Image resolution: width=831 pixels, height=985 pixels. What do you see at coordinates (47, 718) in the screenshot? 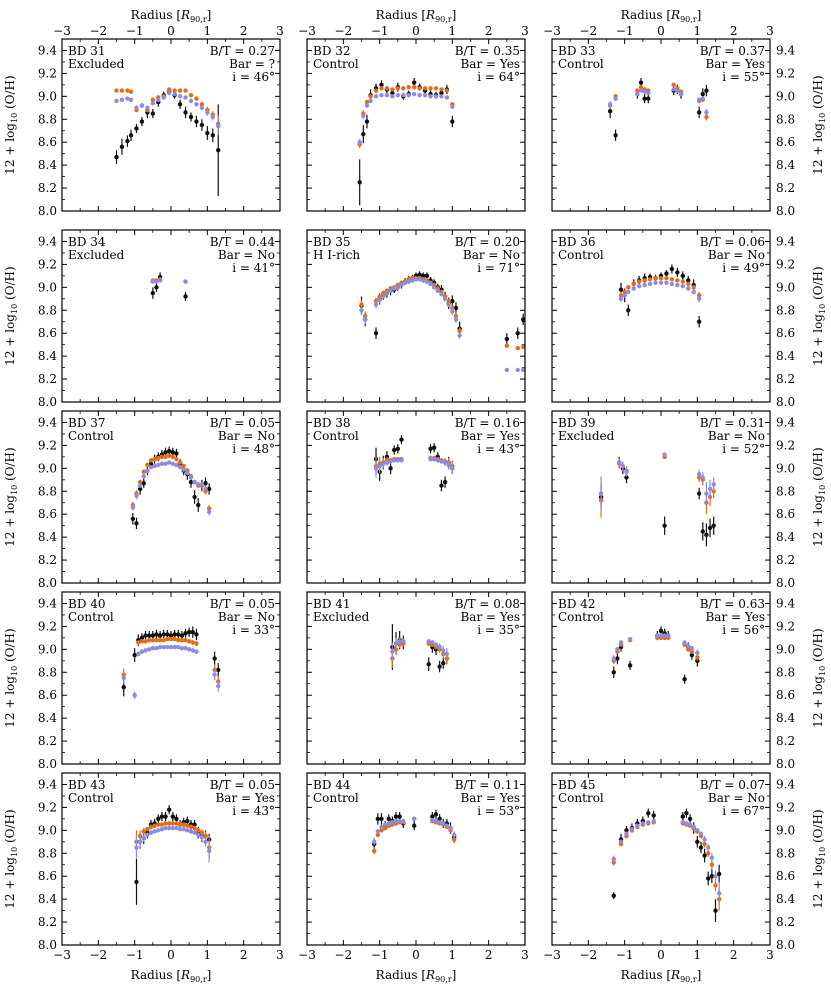
I see `y-tick-label: 8.4` at bounding box center [47, 718].